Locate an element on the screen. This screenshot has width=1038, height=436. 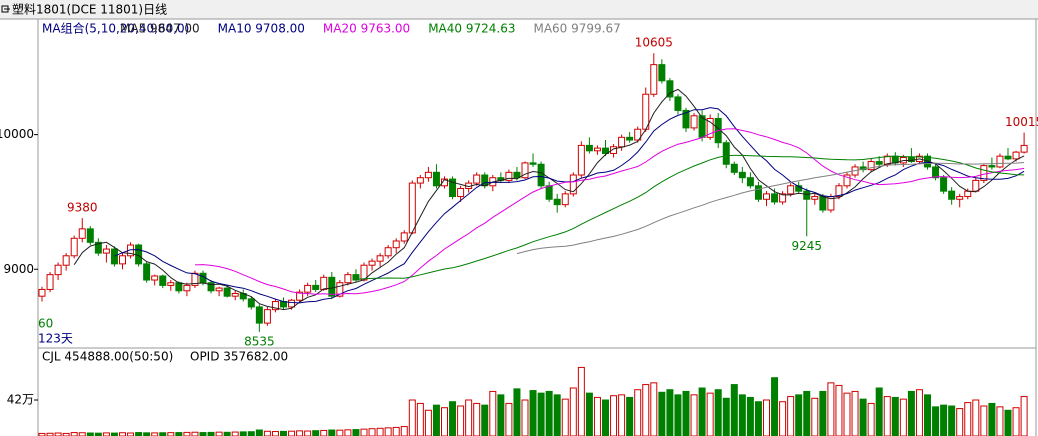
title-bar is located at coordinates (519, 9).